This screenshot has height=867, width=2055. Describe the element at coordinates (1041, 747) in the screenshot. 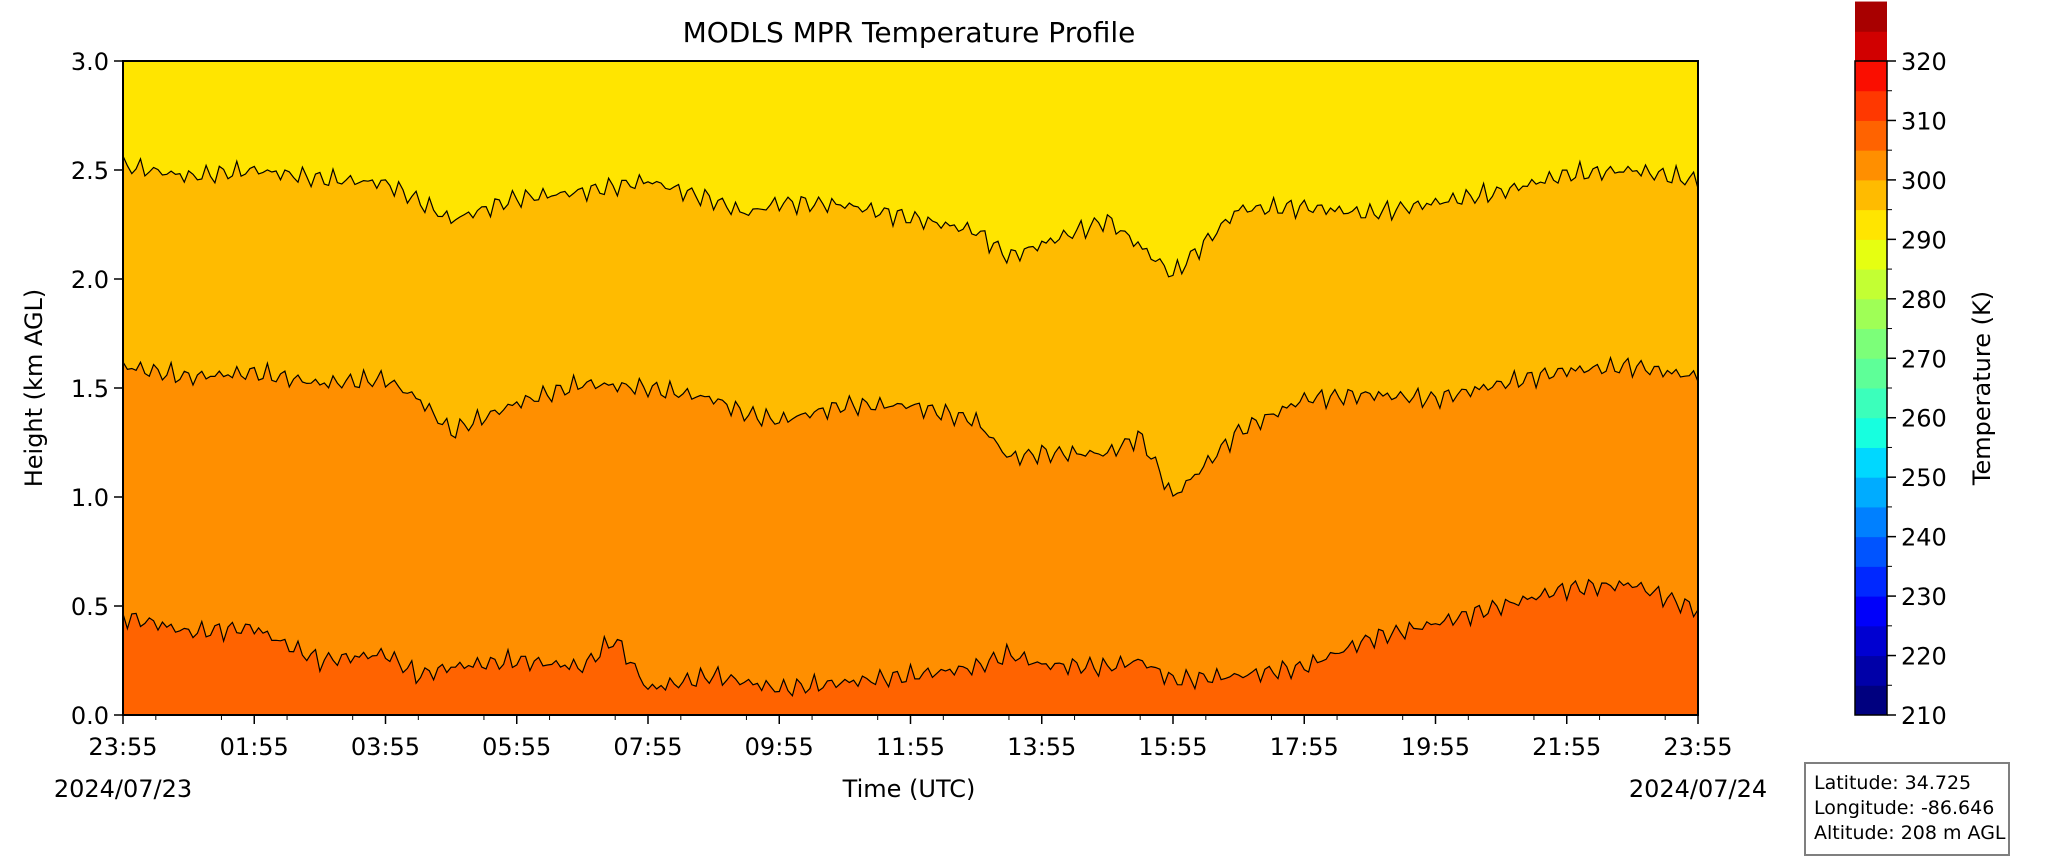

I see `x-tick-label: 13:55` at that location.